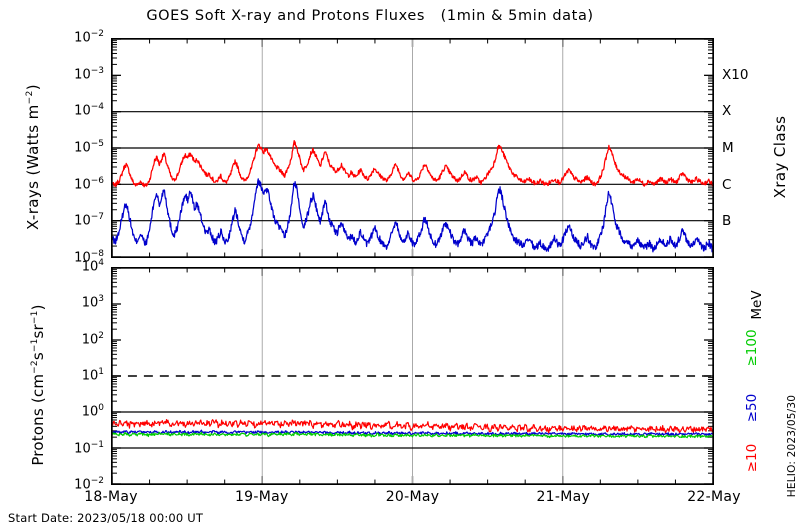 The height and width of the screenshot is (530, 800). I want to click on y-tick-label: 10⁻⁷, so click(89, 220).